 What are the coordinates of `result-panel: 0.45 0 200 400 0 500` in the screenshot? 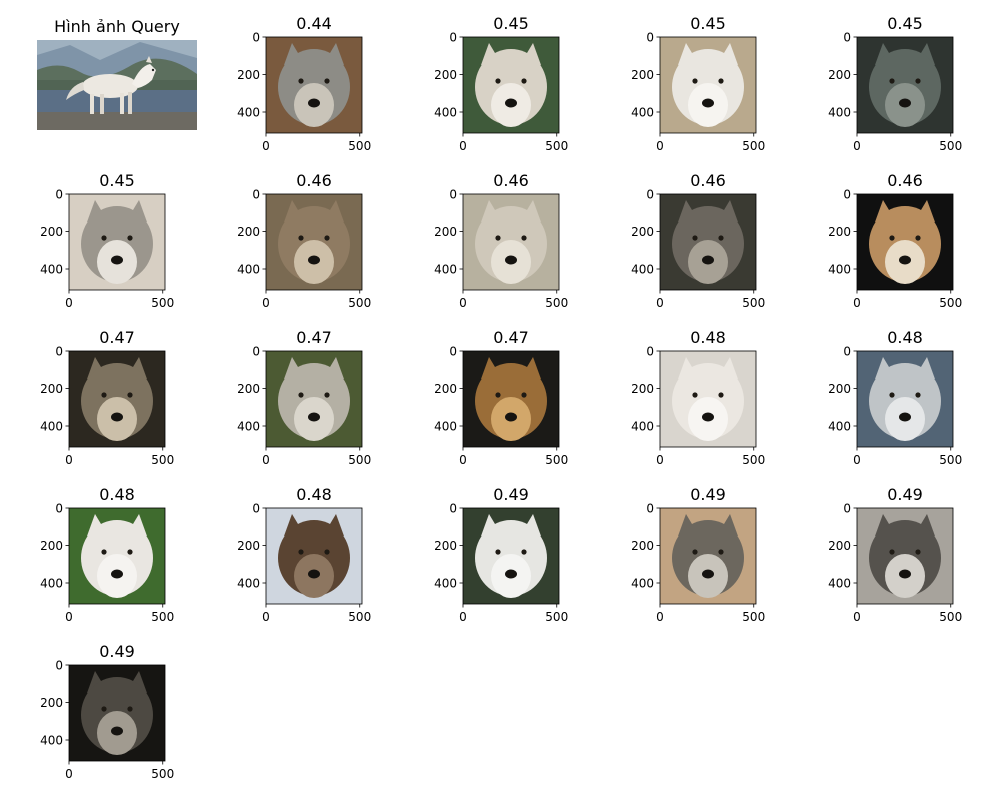 It's located at (895, 83).